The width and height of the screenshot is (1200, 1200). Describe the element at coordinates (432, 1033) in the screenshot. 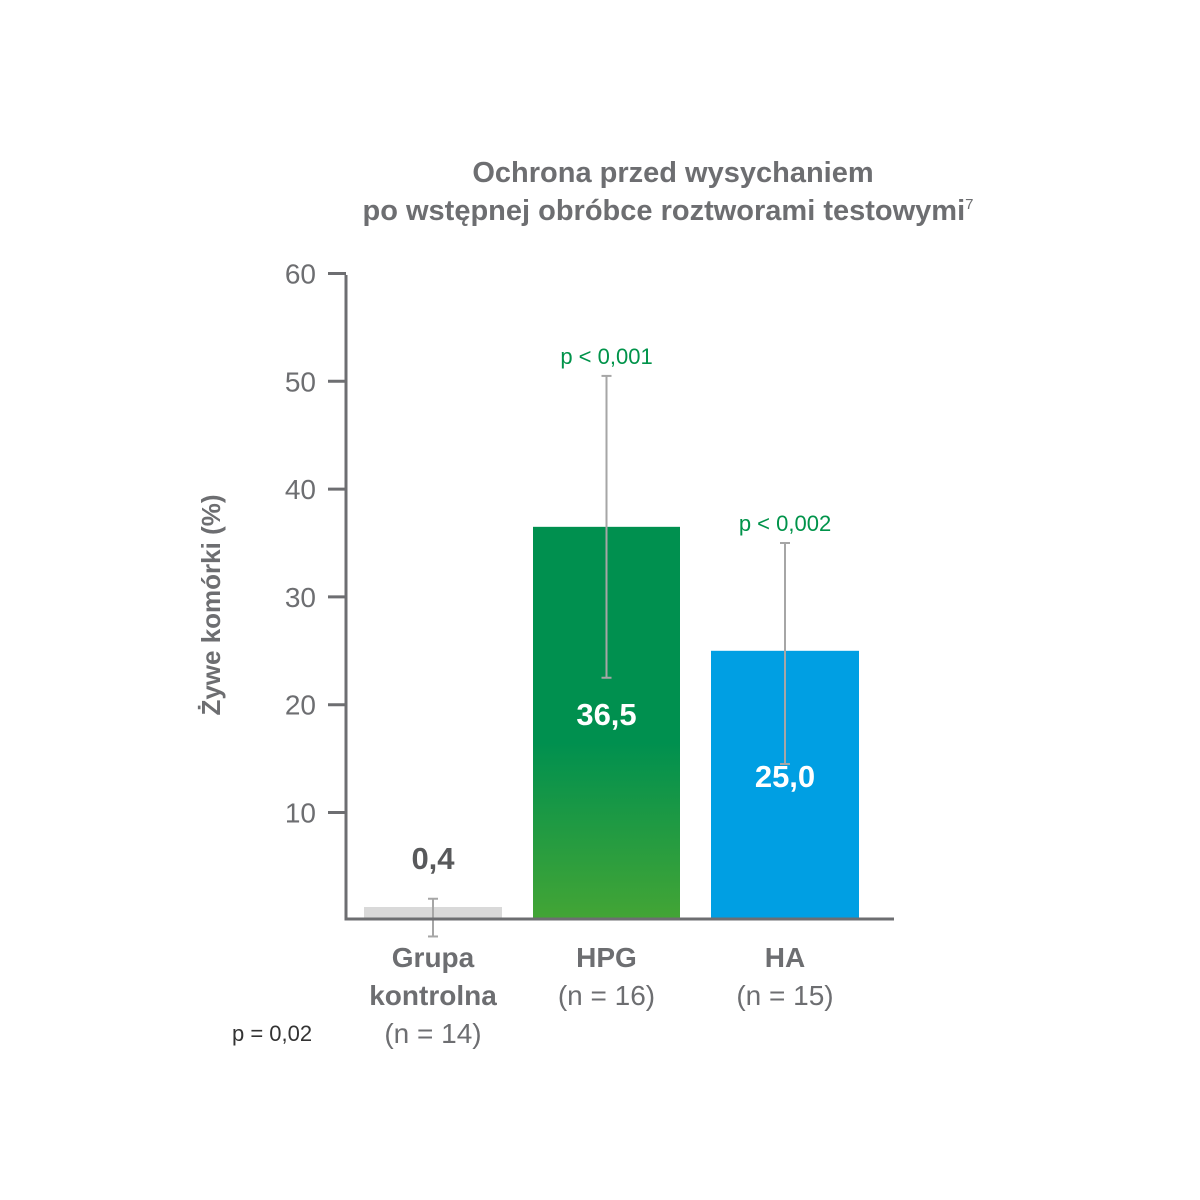

I see `category-n-label: (n = 14)` at that location.